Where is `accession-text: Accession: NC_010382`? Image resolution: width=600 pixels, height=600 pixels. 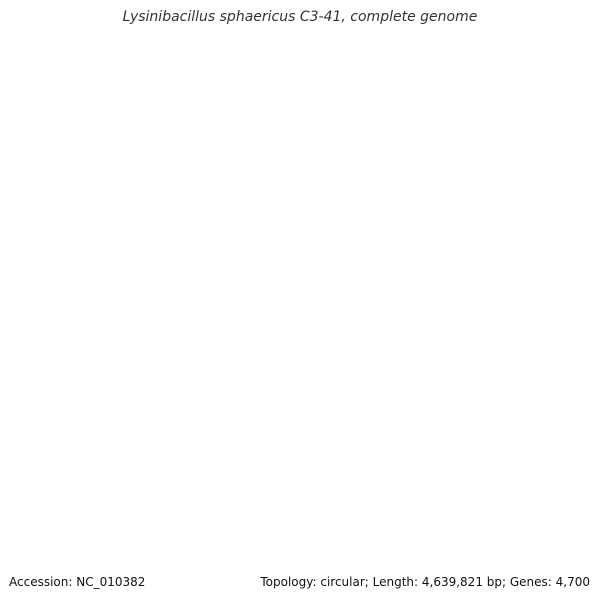 accession-text: Accession: NC_010382 is located at coordinates (77, 582).